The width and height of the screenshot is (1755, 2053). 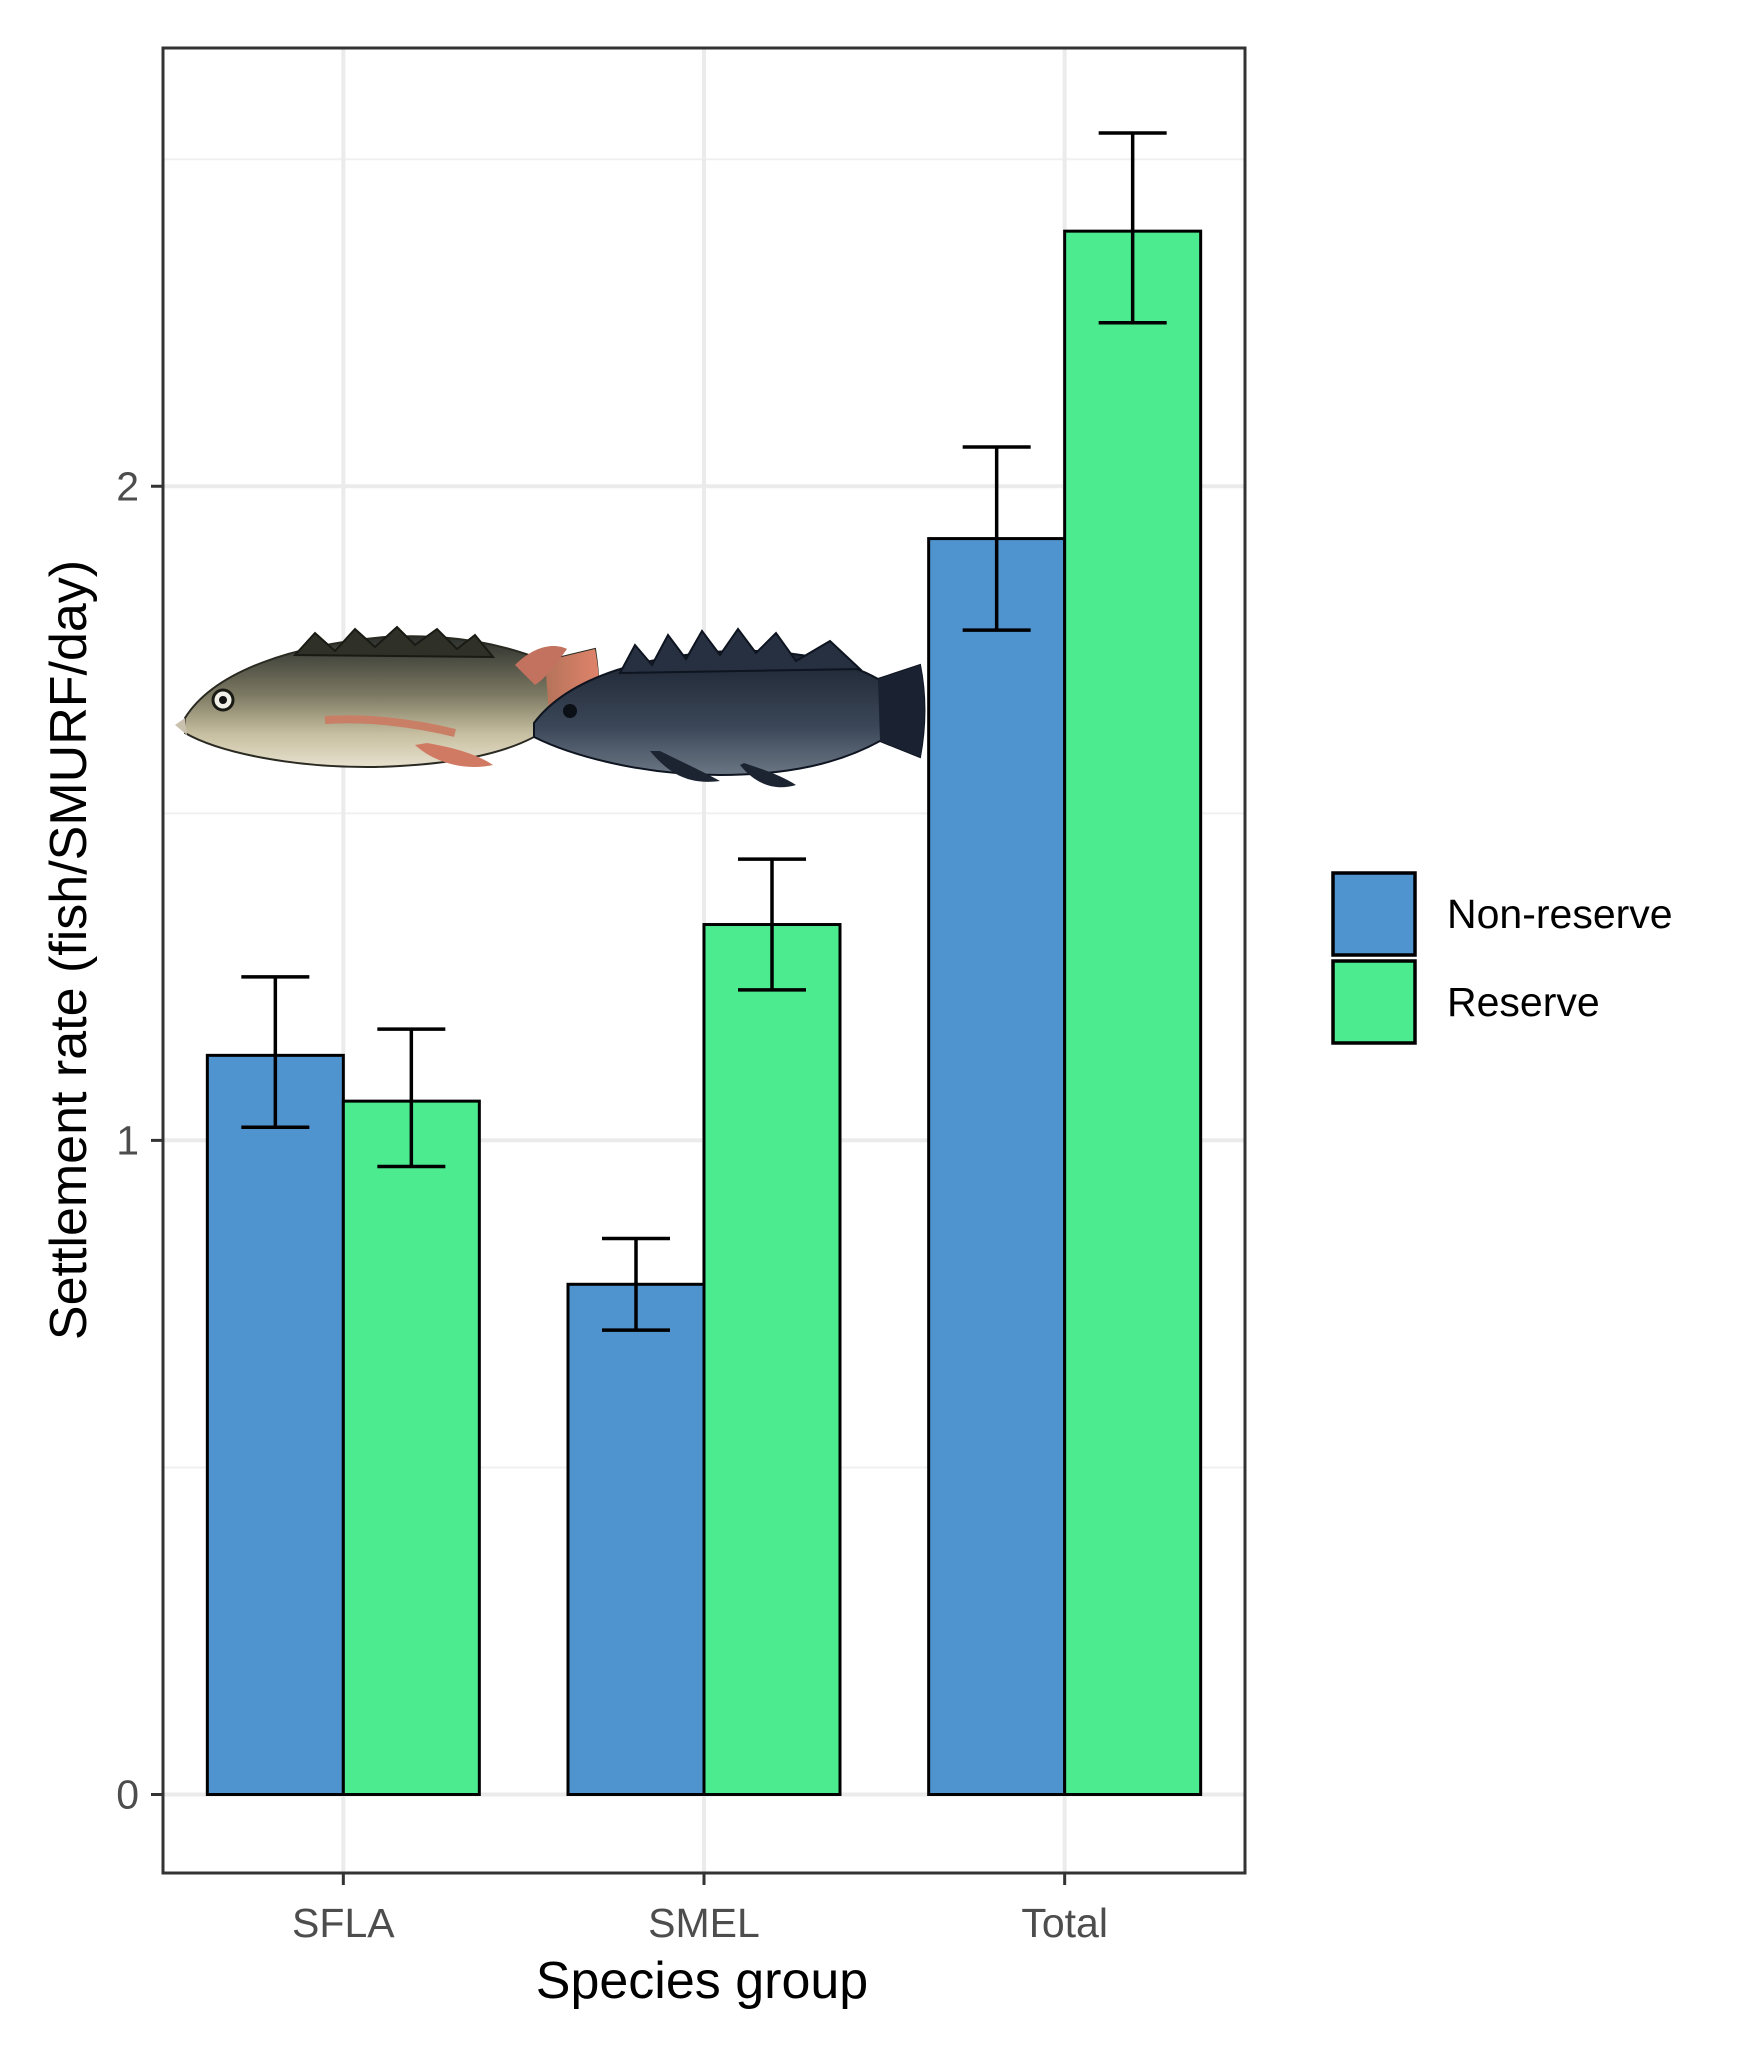 What do you see at coordinates (1523, 1002) in the screenshot?
I see `legend-label: Reserve` at bounding box center [1523, 1002].